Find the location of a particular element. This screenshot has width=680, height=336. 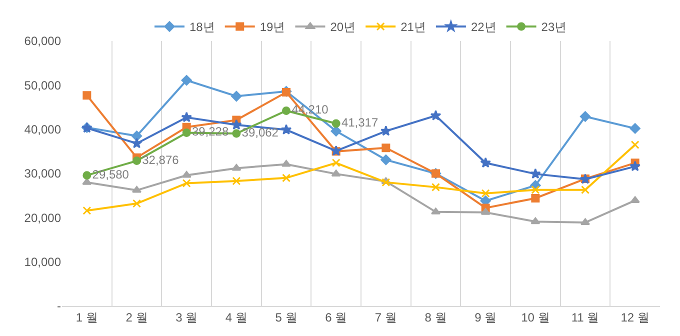

legend-label: 23년 is located at coordinates (554, 27).